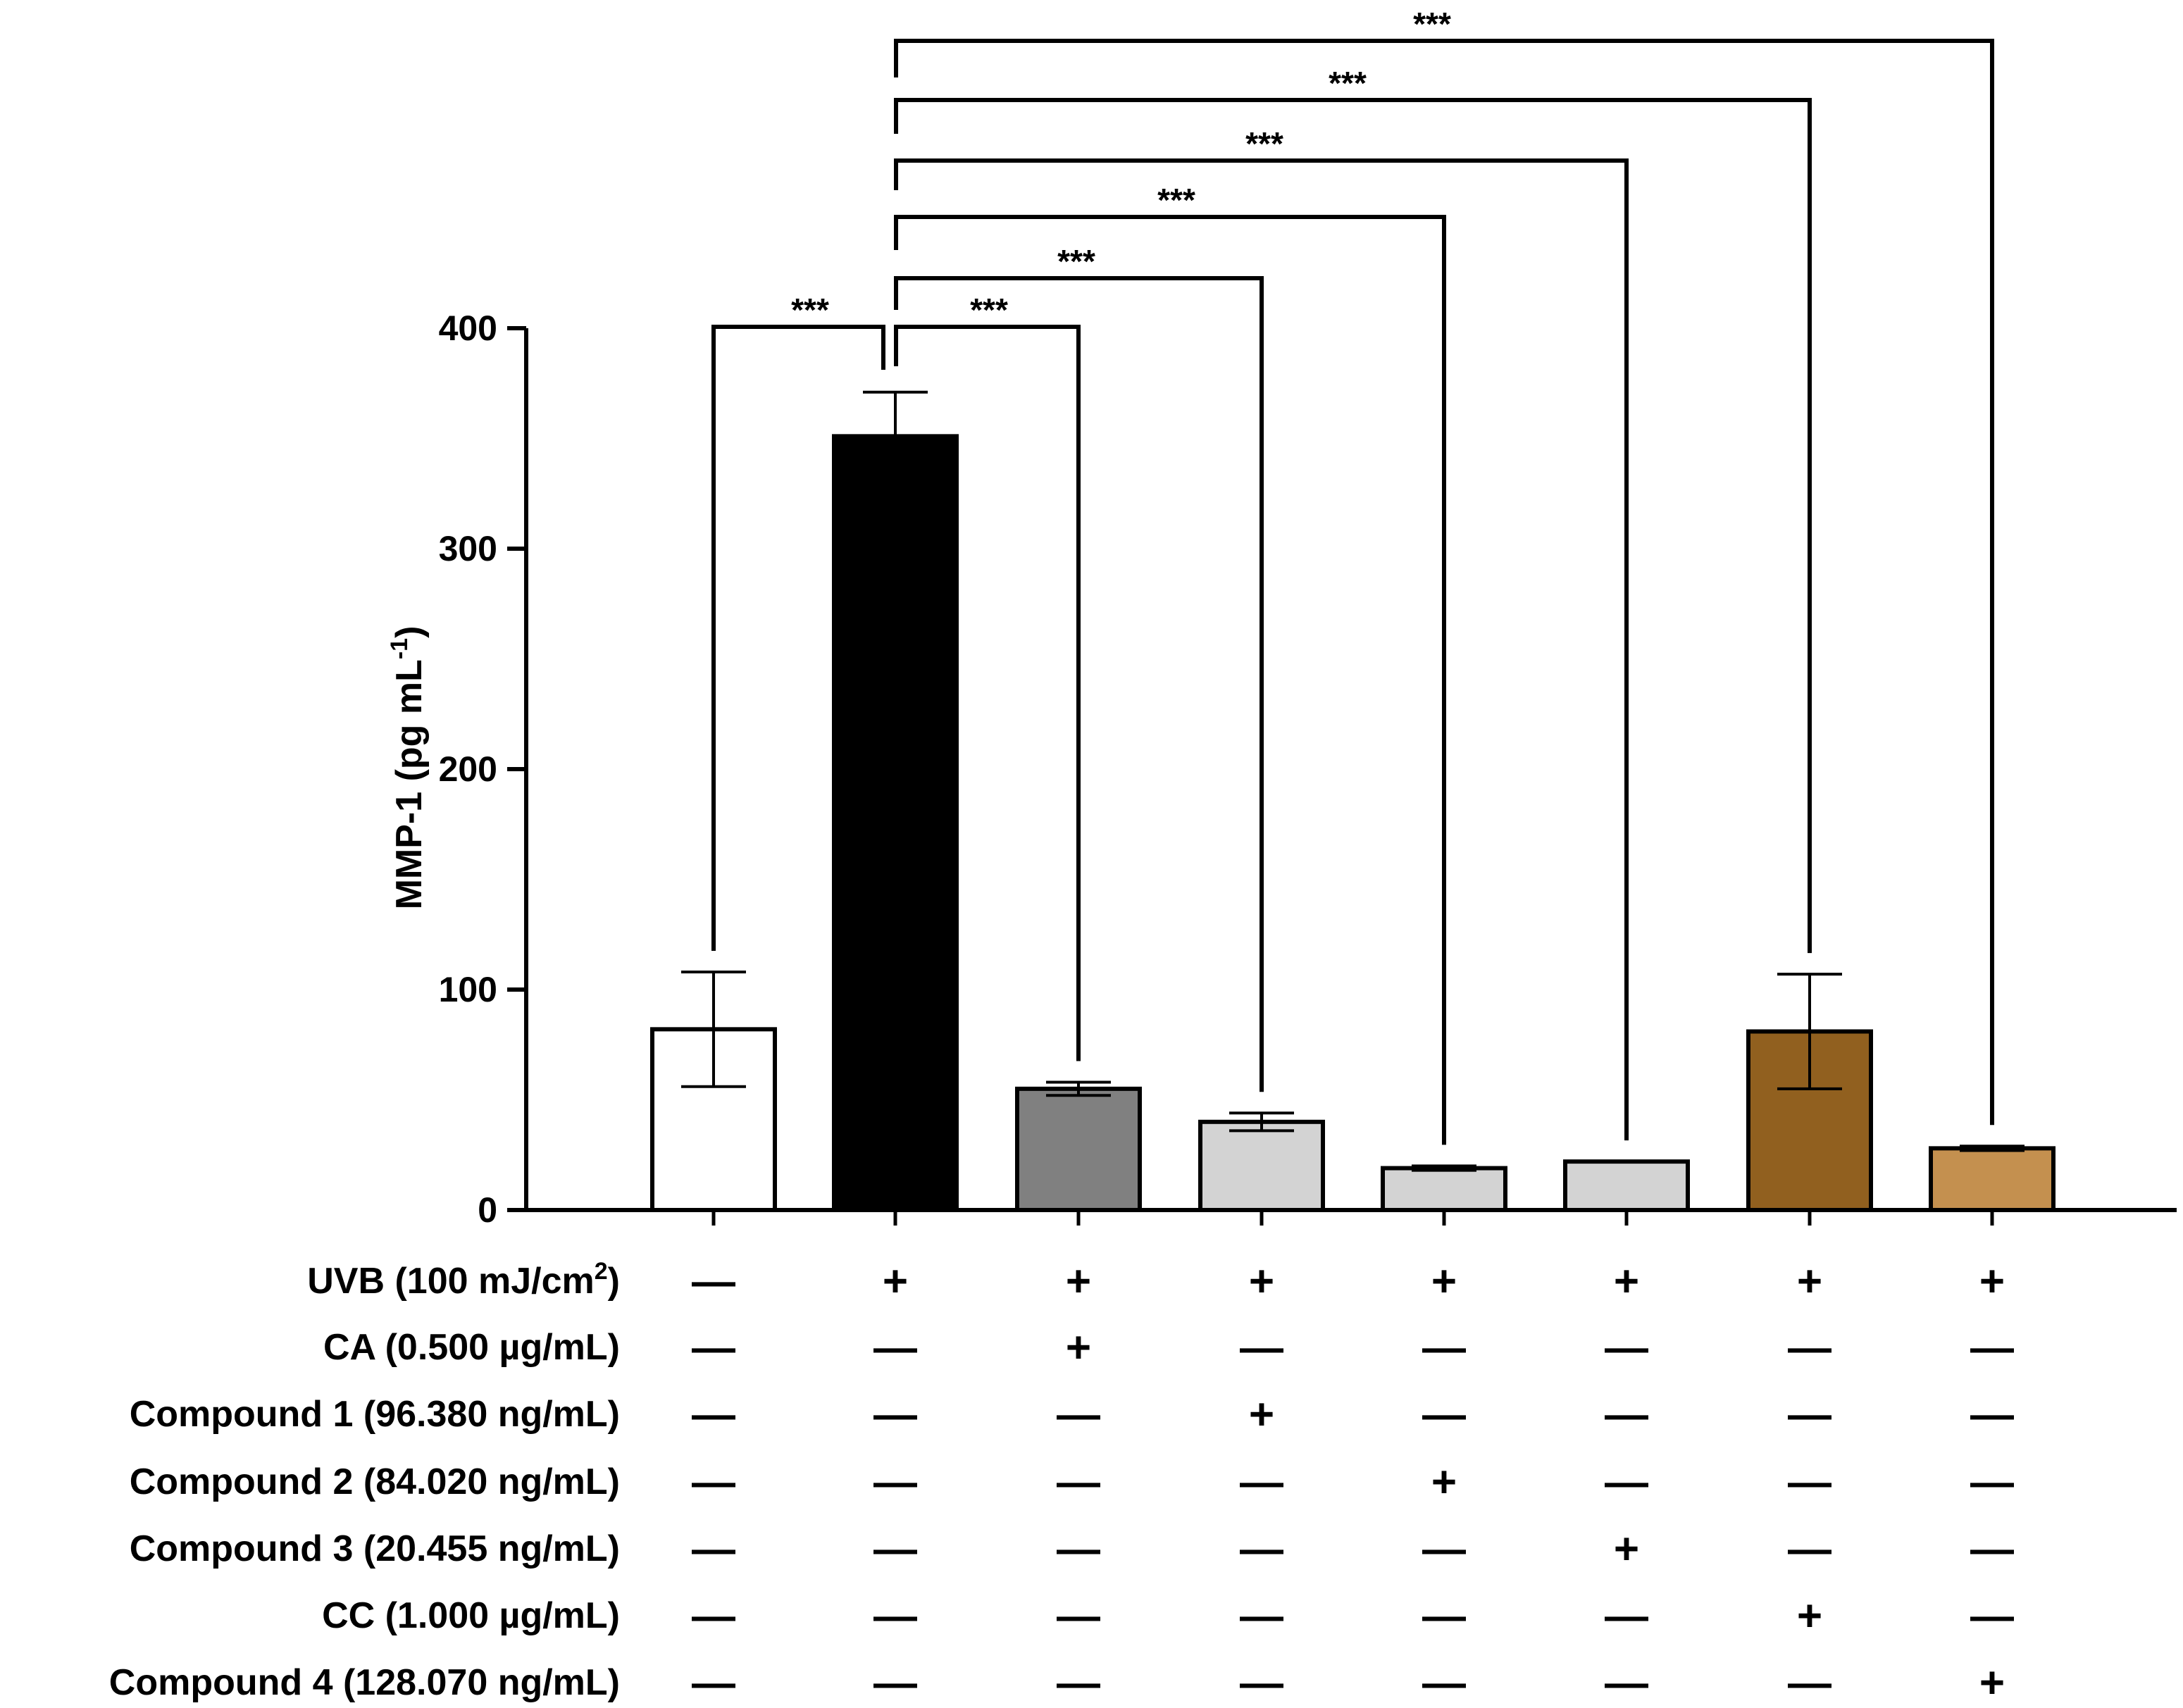 The width and height of the screenshot is (2183, 1708). I want to click on significance-label-5: ***, so click(1348, 83).